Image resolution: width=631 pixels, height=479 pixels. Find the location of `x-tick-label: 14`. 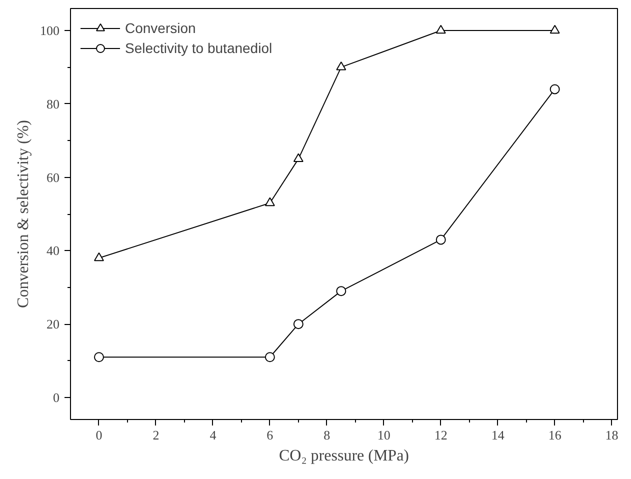

x-tick-label: 14 is located at coordinates (498, 435).